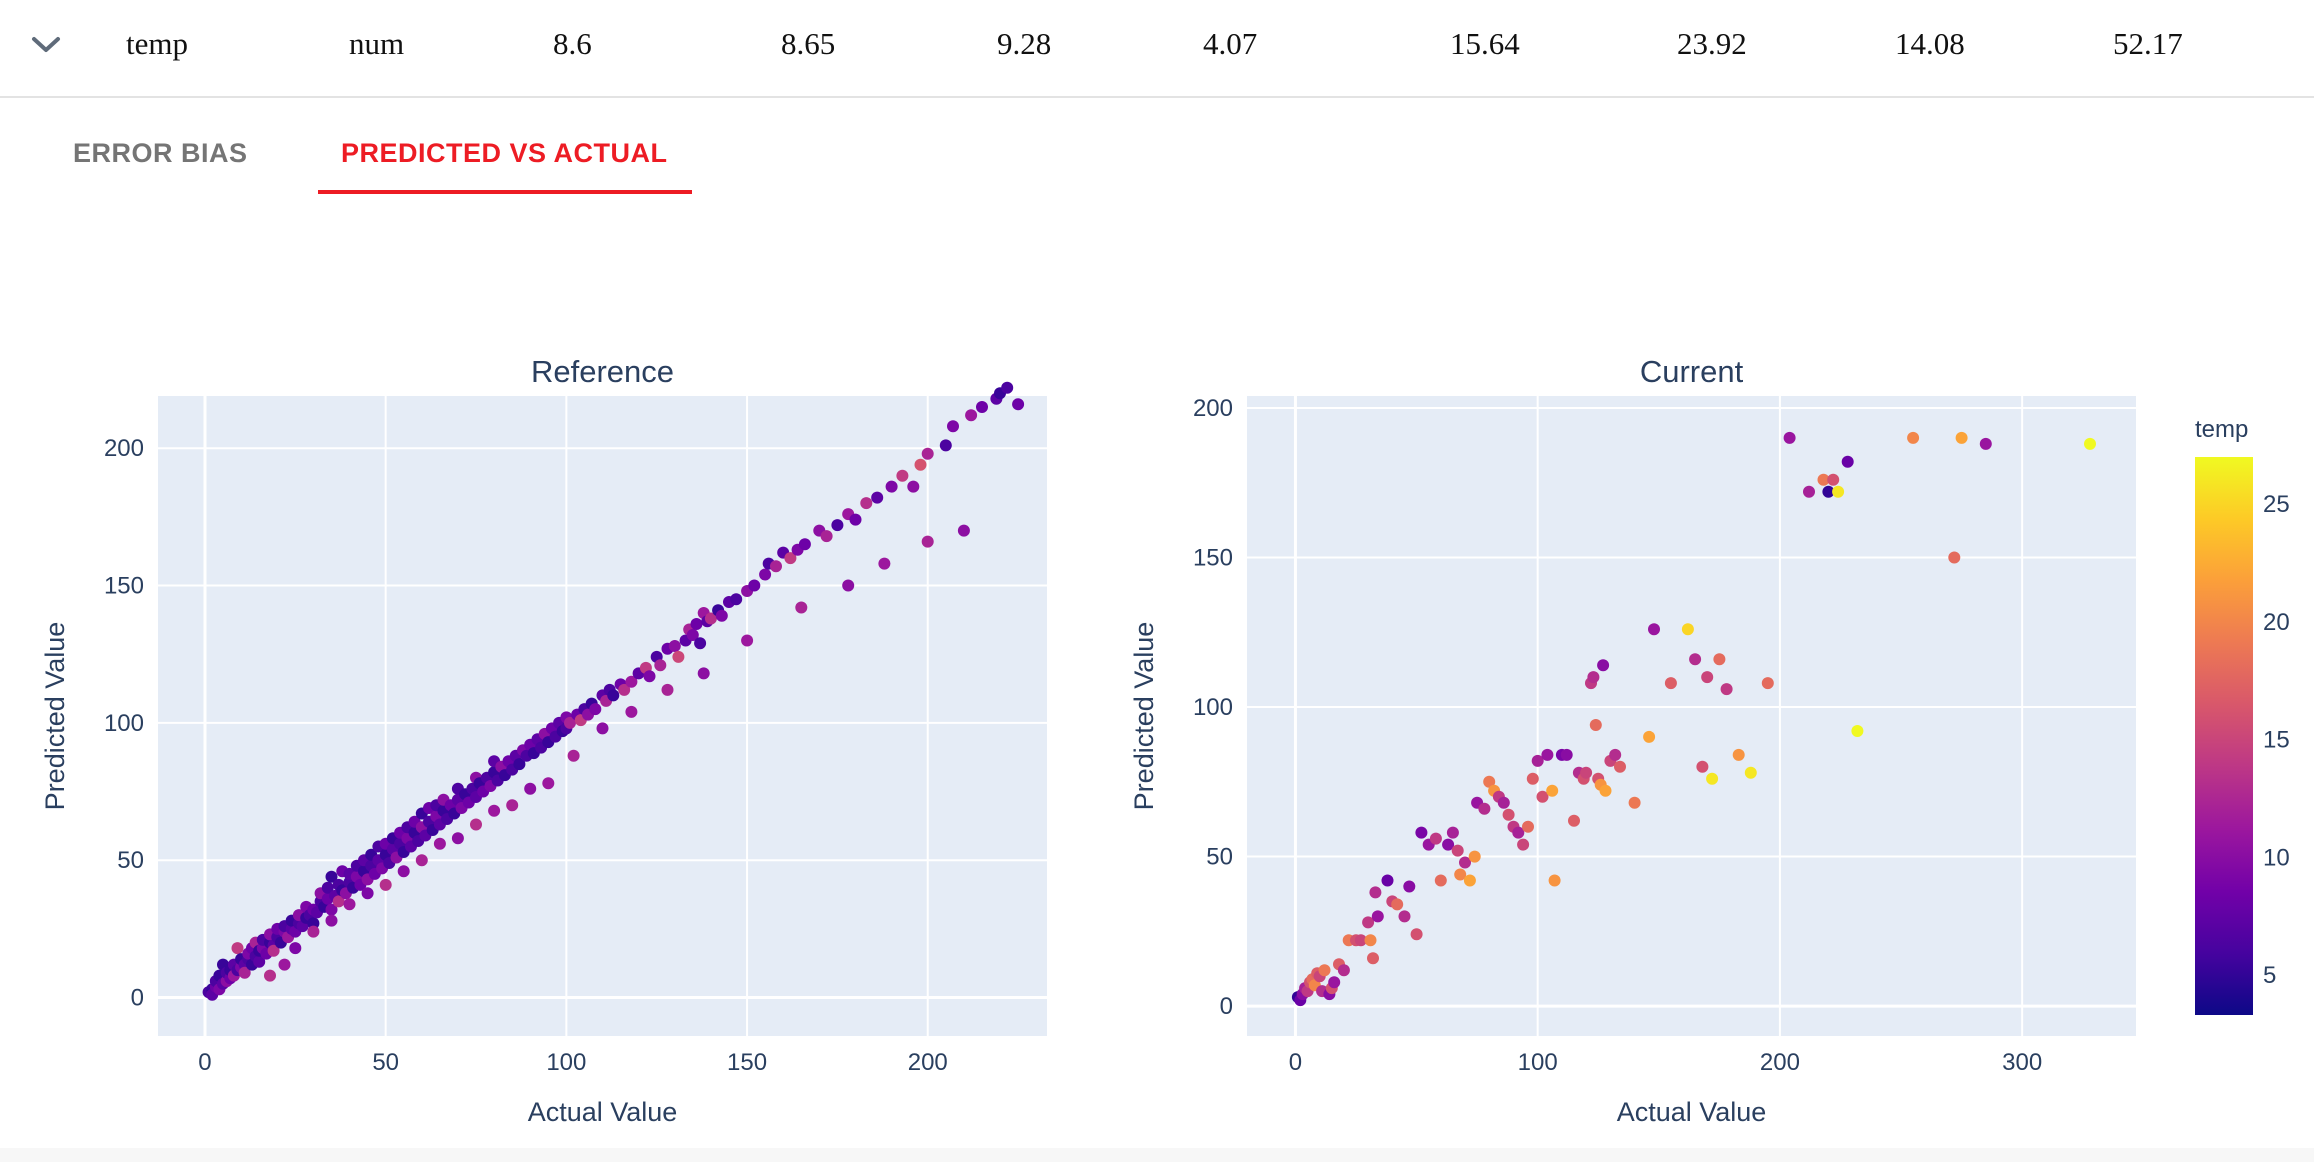  What do you see at coordinates (2276, 504) in the screenshot?
I see `colorbar-tick-label: 25` at bounding box center [2276, 504].